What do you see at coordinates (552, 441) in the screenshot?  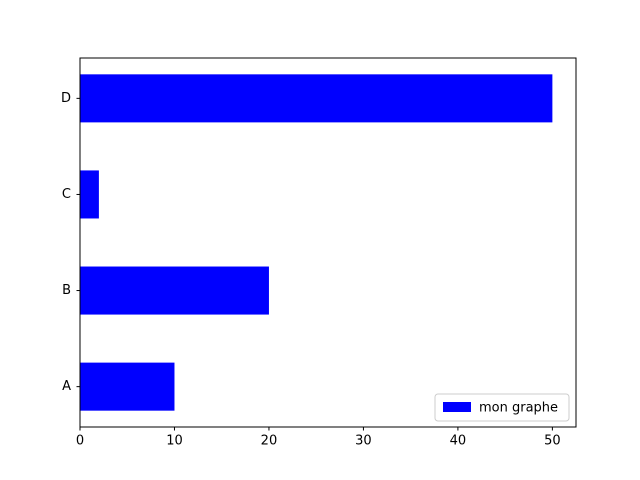 I see `x-tick-label: 50` at bounding box center [552, 441].